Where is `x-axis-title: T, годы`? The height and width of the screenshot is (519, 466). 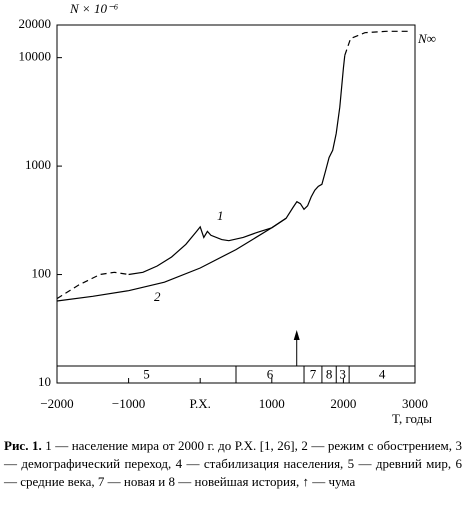
x-axis-title: T, годы is located at coordinates (412, 418).